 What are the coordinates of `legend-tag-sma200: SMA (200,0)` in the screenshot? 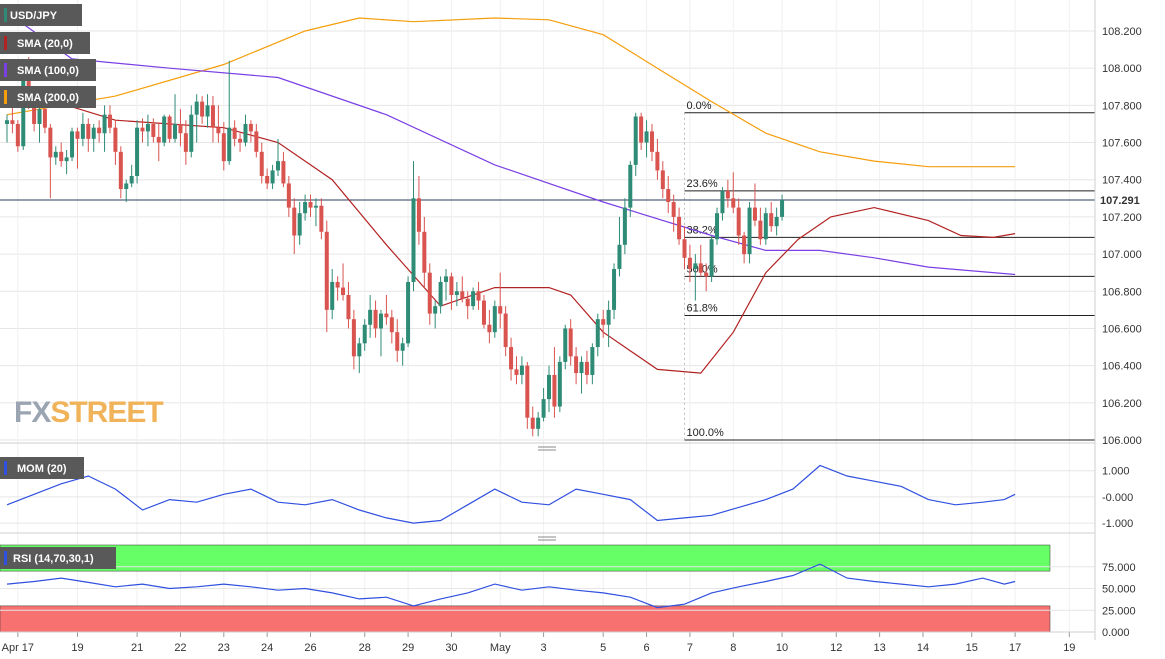 It's located at (48, 97).